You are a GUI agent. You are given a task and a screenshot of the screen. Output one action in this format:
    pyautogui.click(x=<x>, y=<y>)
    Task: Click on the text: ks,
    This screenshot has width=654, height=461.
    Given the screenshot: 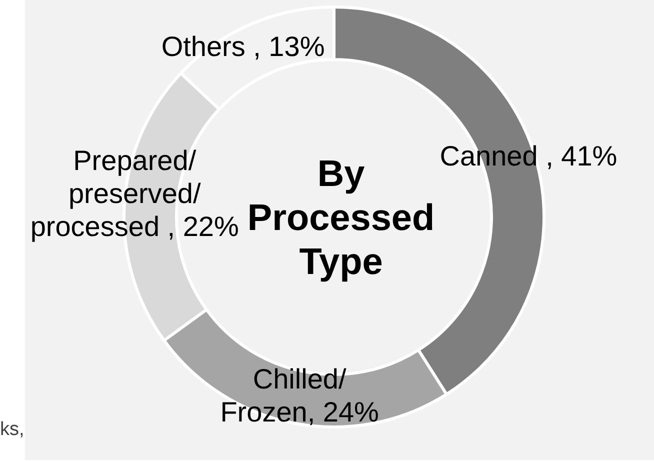 What is the action you would take?
    pyautogui.click(x=12, y=430)
    